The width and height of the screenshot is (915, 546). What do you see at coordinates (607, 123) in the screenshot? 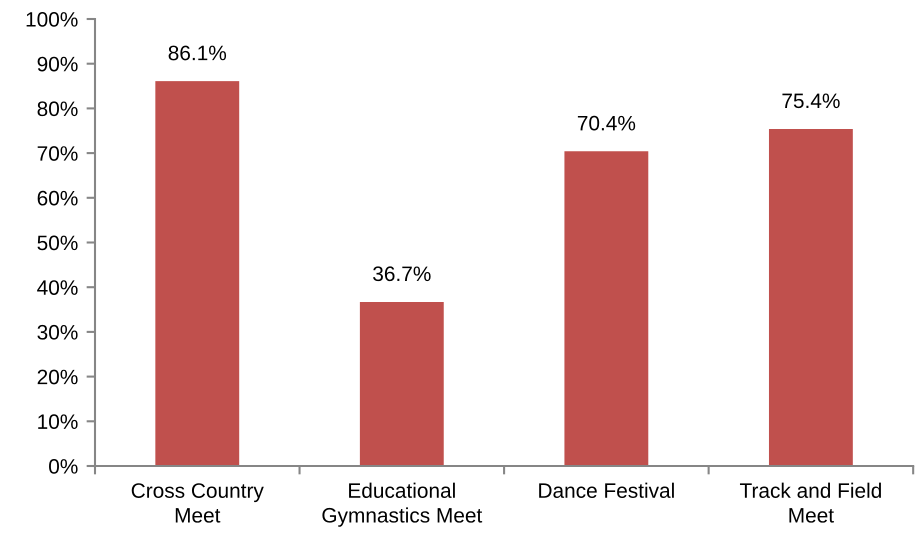
I see `data-label: 70.4%` at bounding box center [607, 123].